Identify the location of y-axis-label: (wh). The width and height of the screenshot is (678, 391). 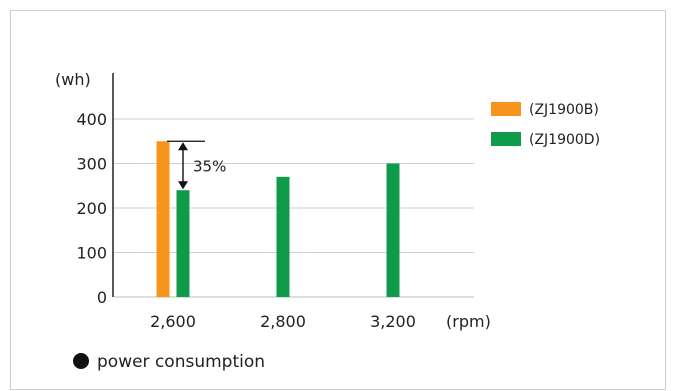
(73, 79).